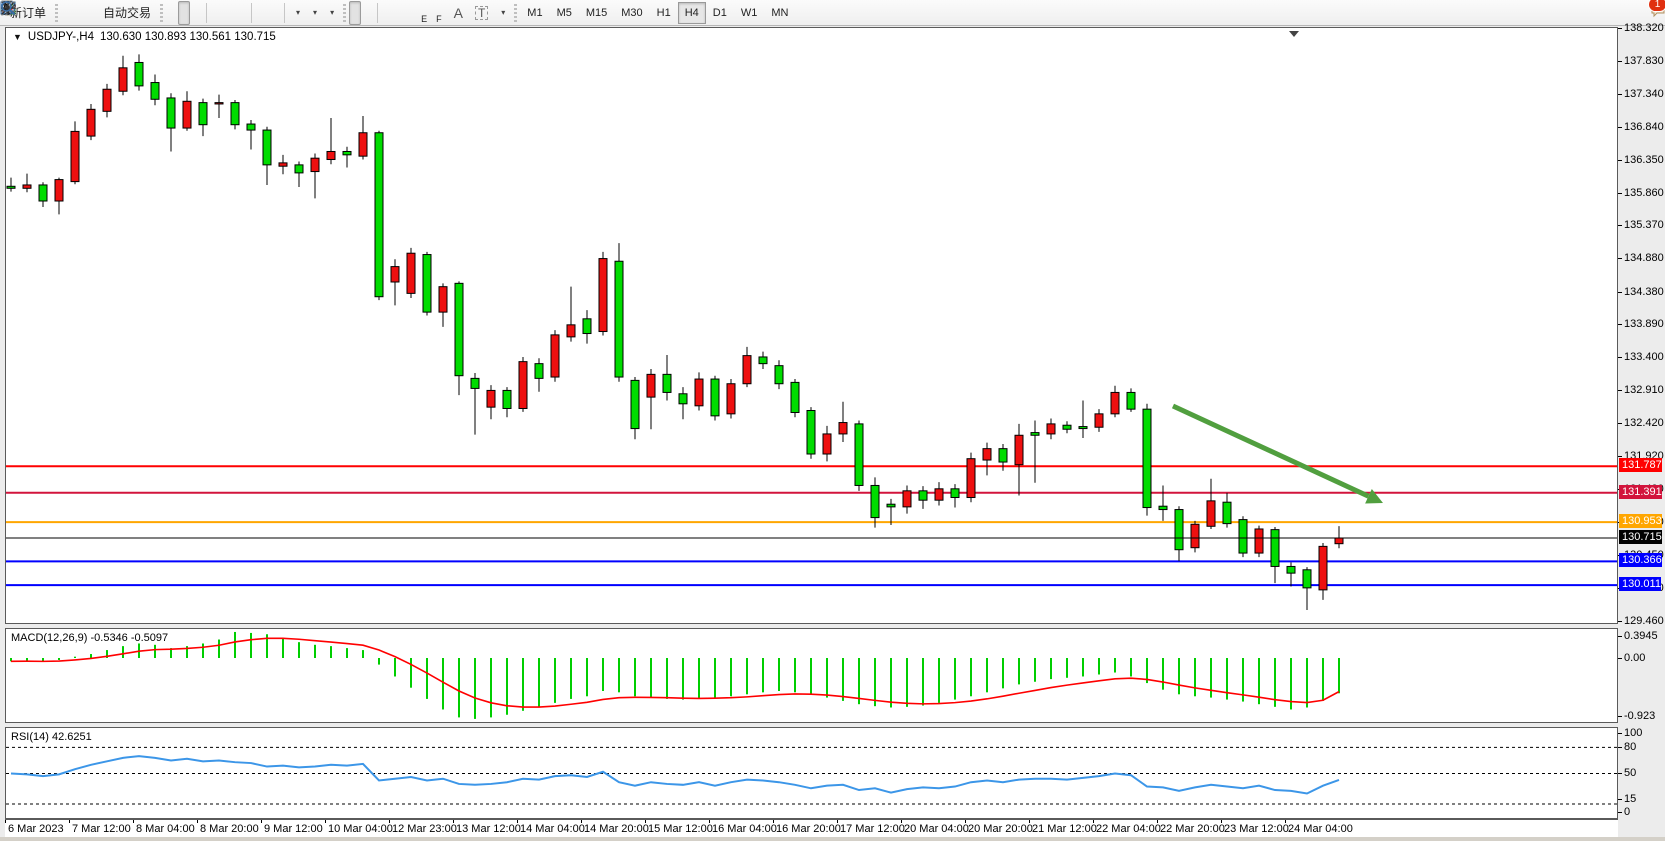  What do you see at coordinates (780, 12) in the screenshot?
I see `tf-button-mn: MN` at bounding box center [780, 12].